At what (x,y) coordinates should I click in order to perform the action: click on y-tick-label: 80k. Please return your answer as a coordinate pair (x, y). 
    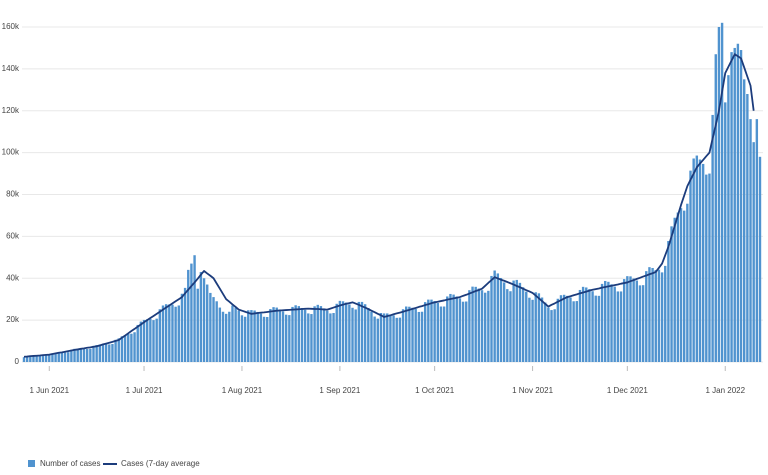
    Looking at the image, I should click on (13, 194).